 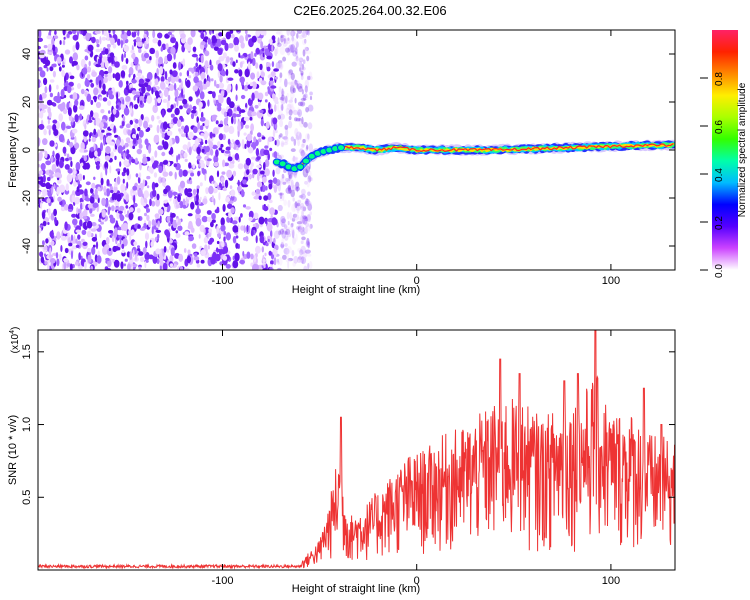 I want to click on multiplier-exponent: 4, so click(x=12, y=332).